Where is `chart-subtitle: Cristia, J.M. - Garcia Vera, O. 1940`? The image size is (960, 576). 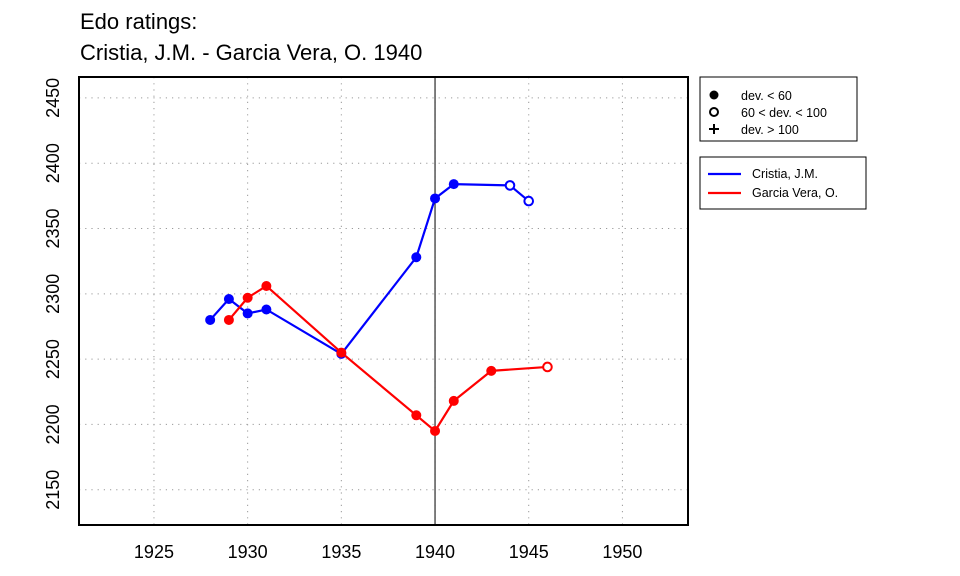
chart-subtitle: Cristia, J.M. - Garcia Vera, O. 1940 is located at coordinates (251, 52).